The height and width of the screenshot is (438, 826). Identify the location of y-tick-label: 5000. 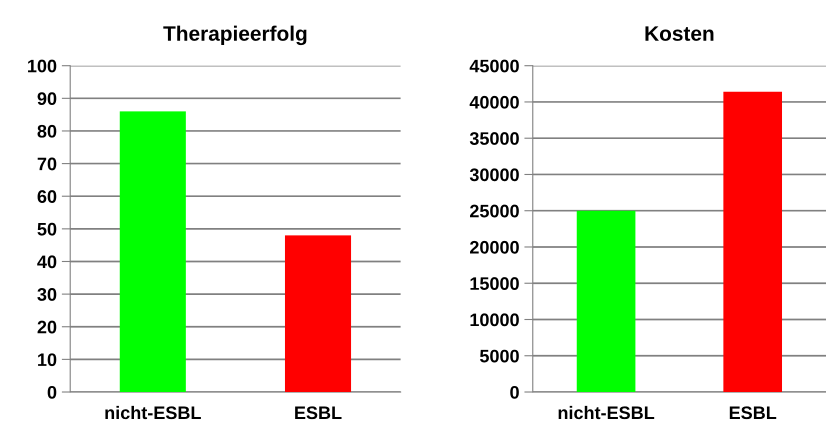
(499, 356).